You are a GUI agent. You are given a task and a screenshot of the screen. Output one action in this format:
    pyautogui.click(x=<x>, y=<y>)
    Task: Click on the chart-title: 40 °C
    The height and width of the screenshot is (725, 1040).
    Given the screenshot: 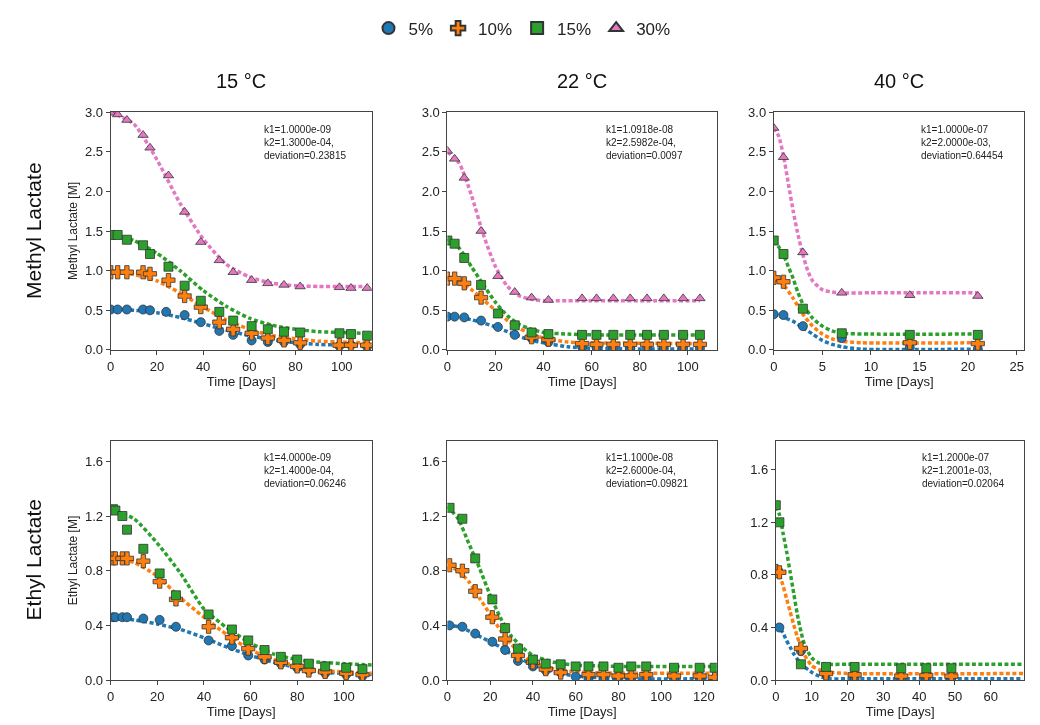 What is the action you would take?
    pyautogui.click(x=899, y=81)
    